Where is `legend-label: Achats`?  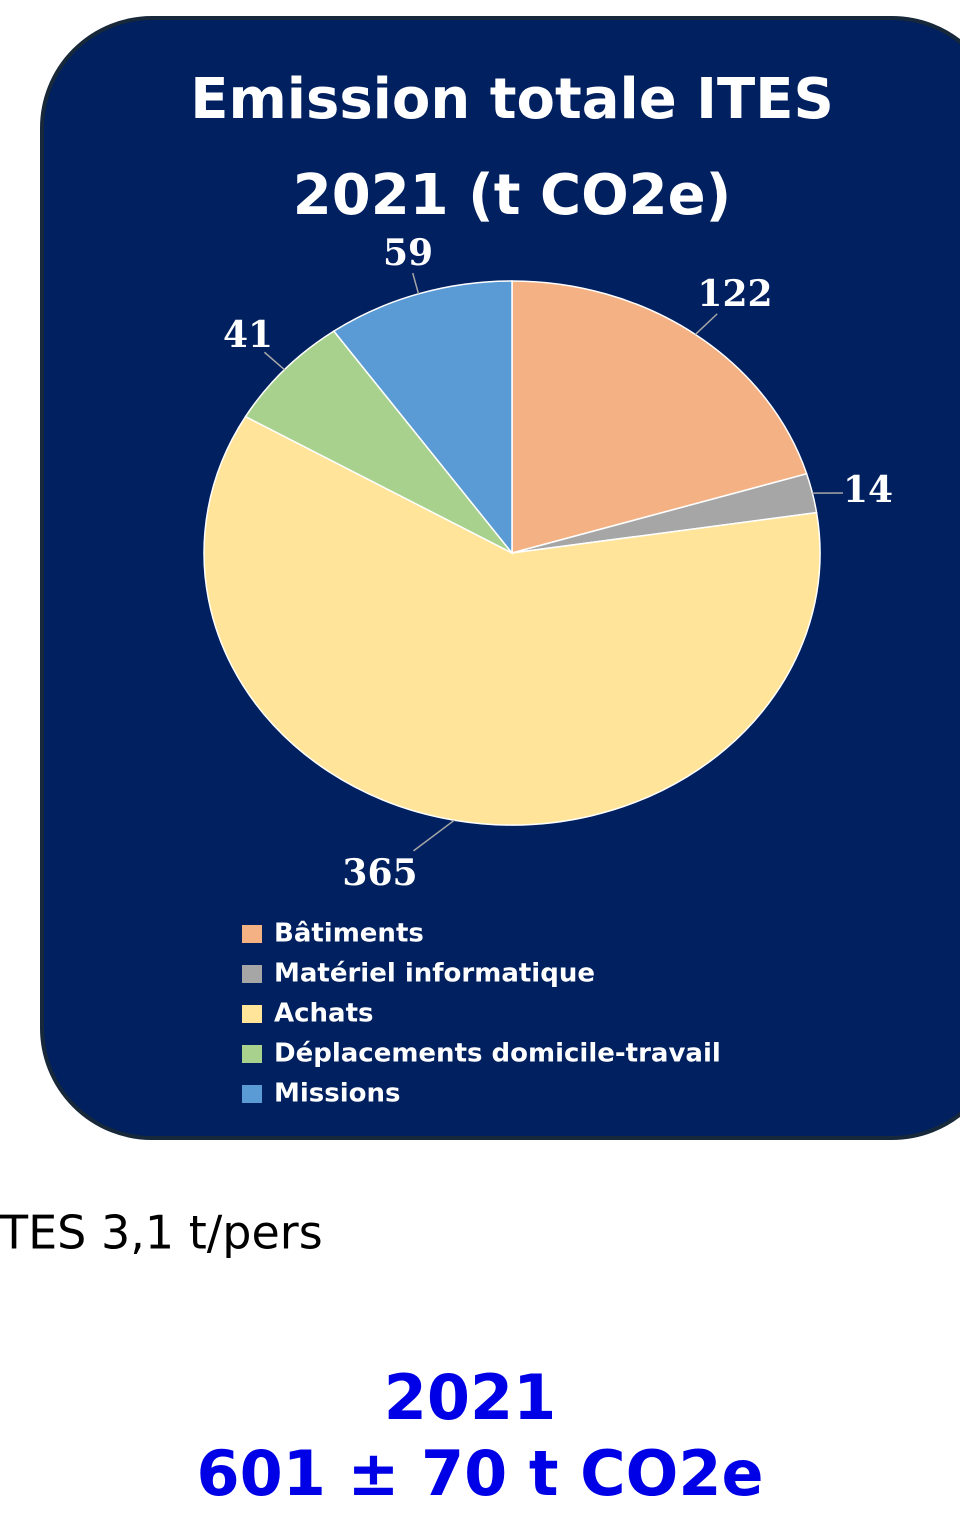 legend-label: Achats is located at coordinates (324, 1014).